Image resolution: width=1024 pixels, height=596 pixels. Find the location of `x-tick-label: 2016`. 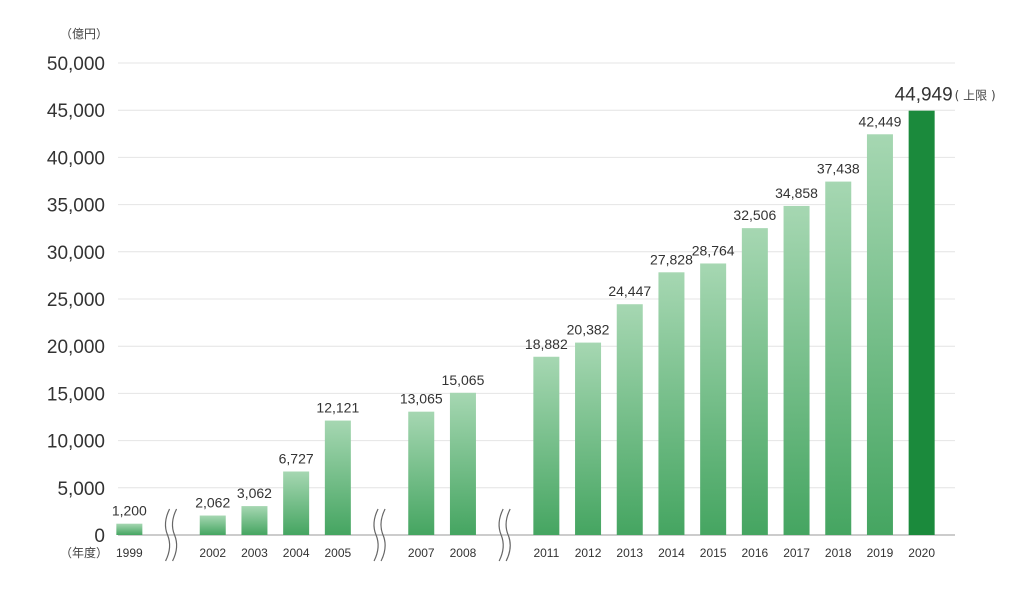

x-tick-label: 2016 is located at coordinates (754, 553).